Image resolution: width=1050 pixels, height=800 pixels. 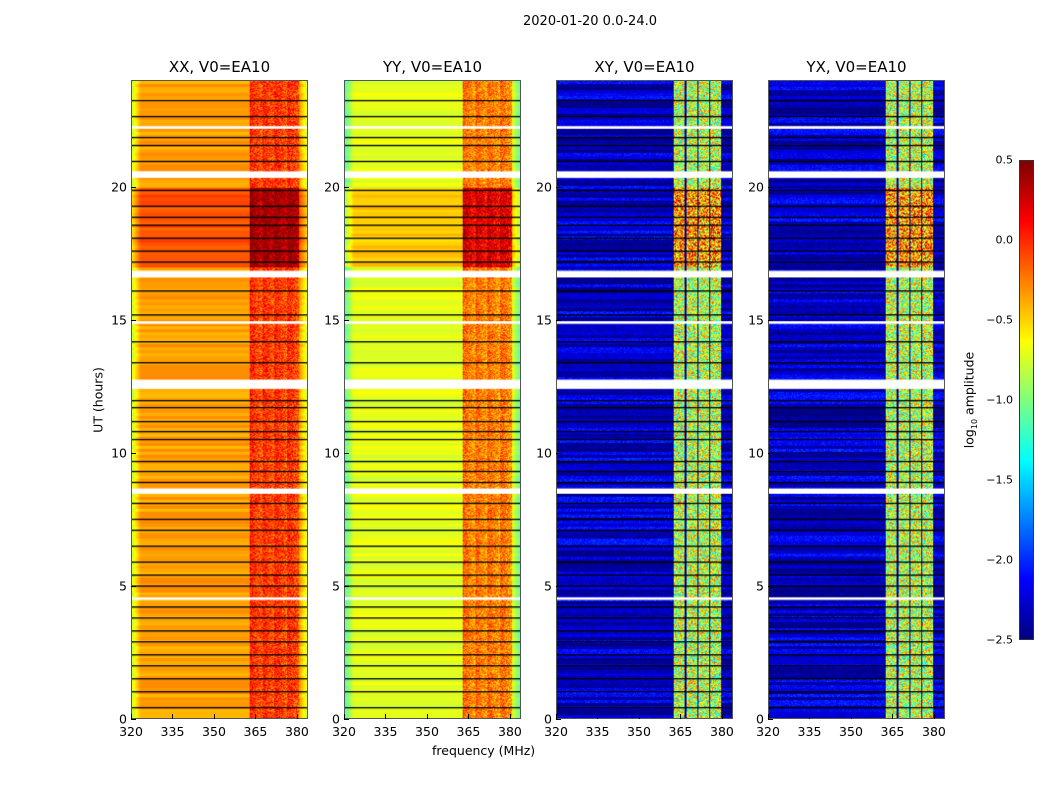 I want to click on panel-title: YX, V0=EA10, so click(x=856, y=67).